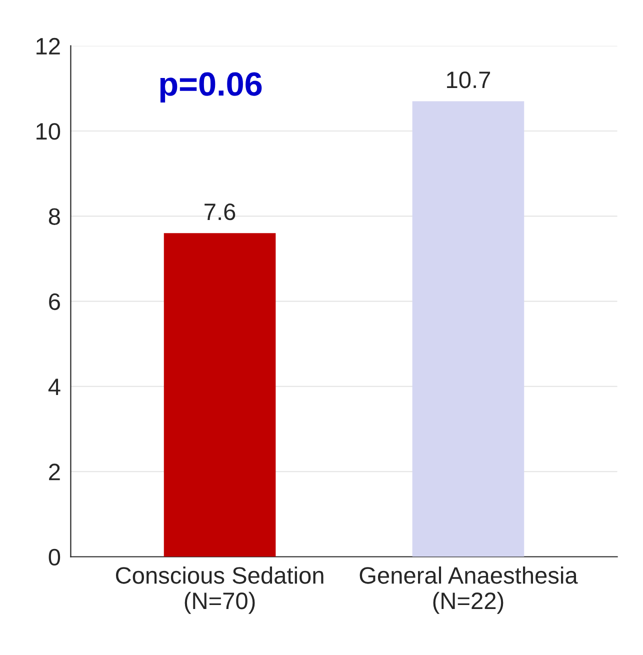  I want to click on data-label: 7.6, so click(220, 211).